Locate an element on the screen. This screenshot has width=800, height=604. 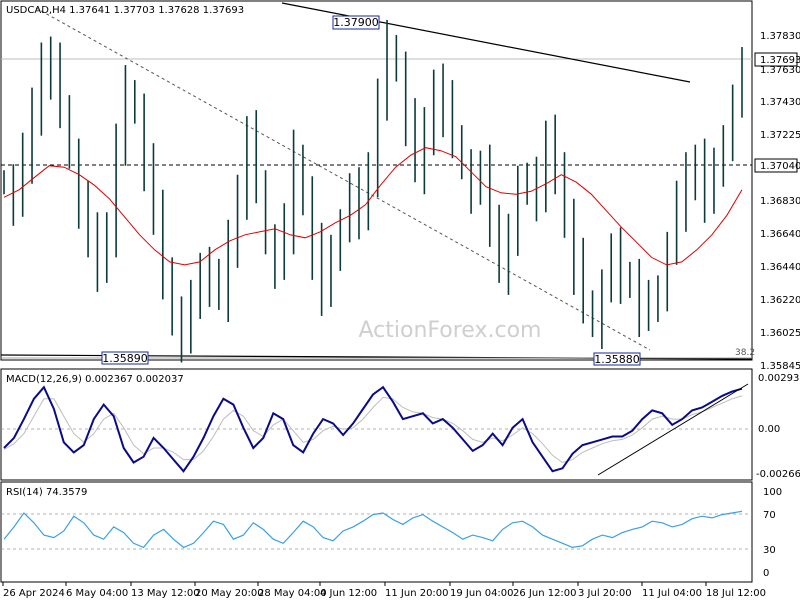
current-price-tag is located at coordinates (776, 59).